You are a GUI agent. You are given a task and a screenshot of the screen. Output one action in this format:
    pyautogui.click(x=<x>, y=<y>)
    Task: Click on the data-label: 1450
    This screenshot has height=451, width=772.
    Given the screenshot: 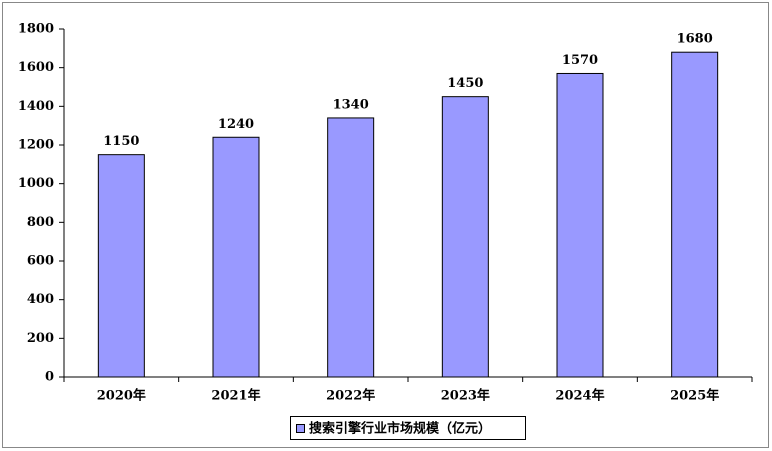 What is the action you would take?
    pyautogui.click(x=465, y=83)
    